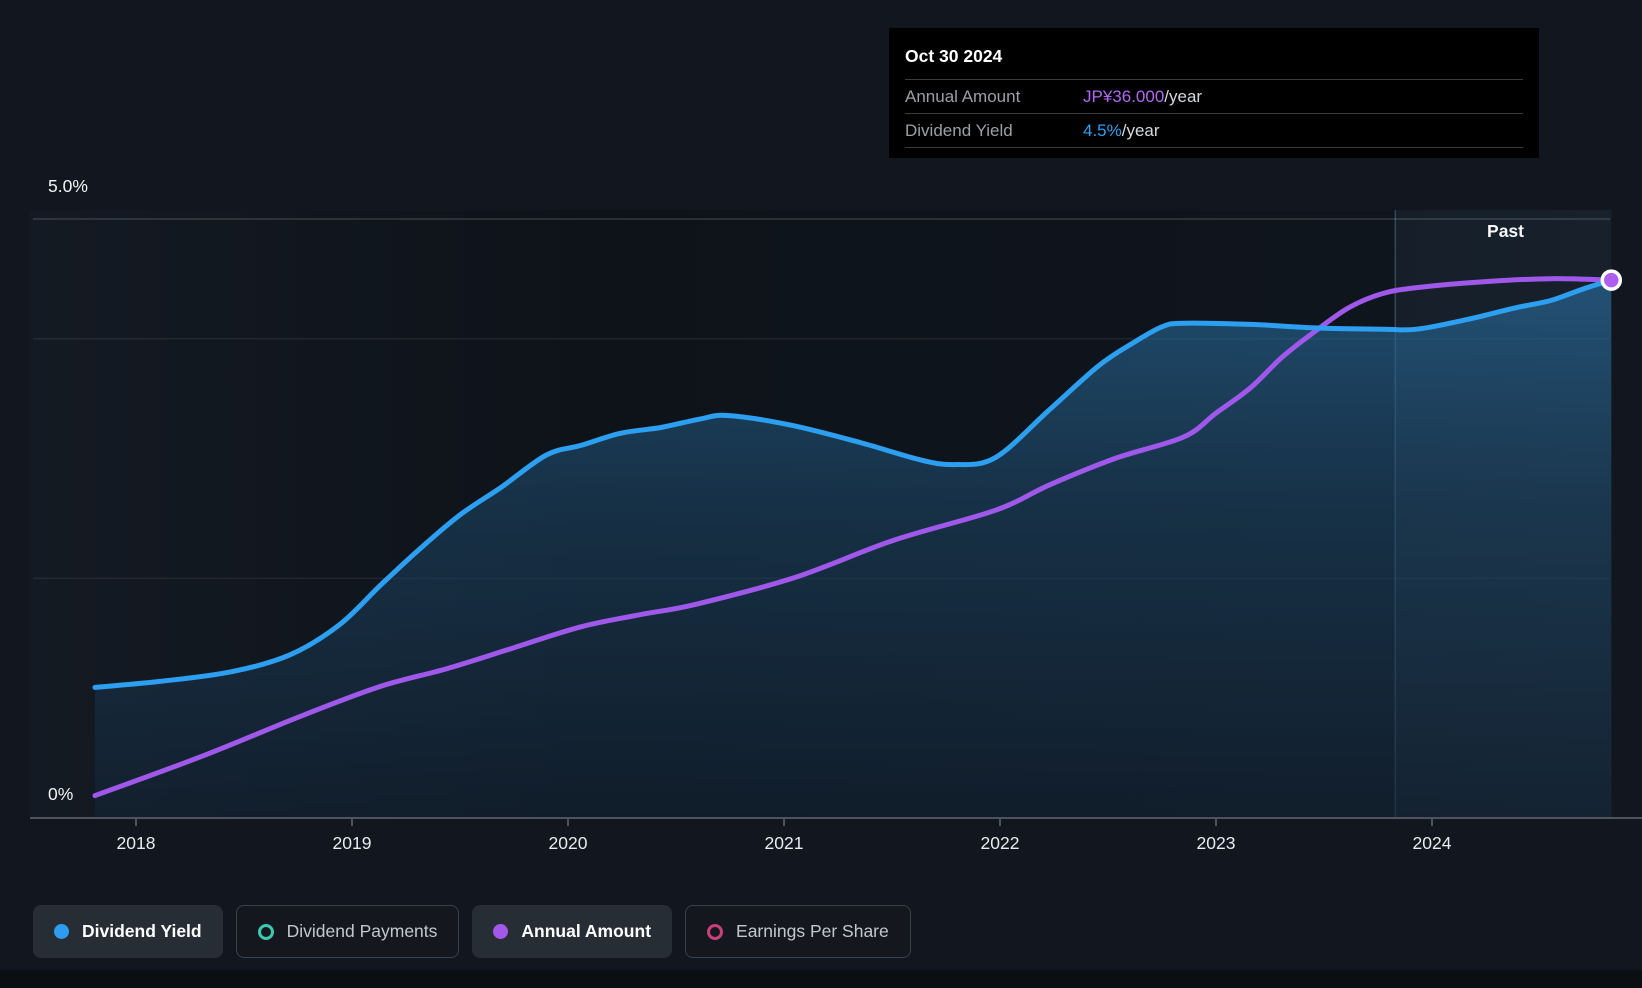  Describe the element at coordinates (1000, 843) in the screenshot. I see `x-axis-label-2022: 2022` at that location.